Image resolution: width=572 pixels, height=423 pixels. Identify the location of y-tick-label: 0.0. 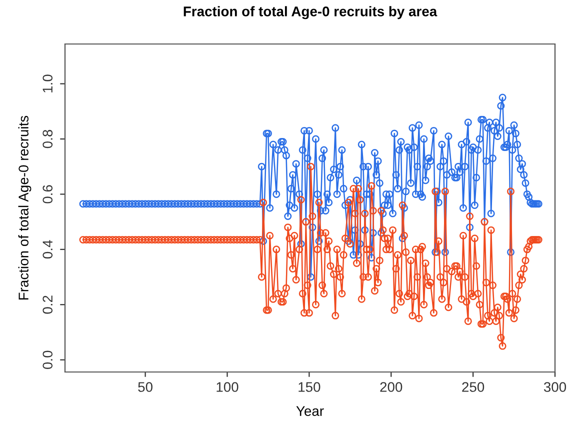
(47, 359).